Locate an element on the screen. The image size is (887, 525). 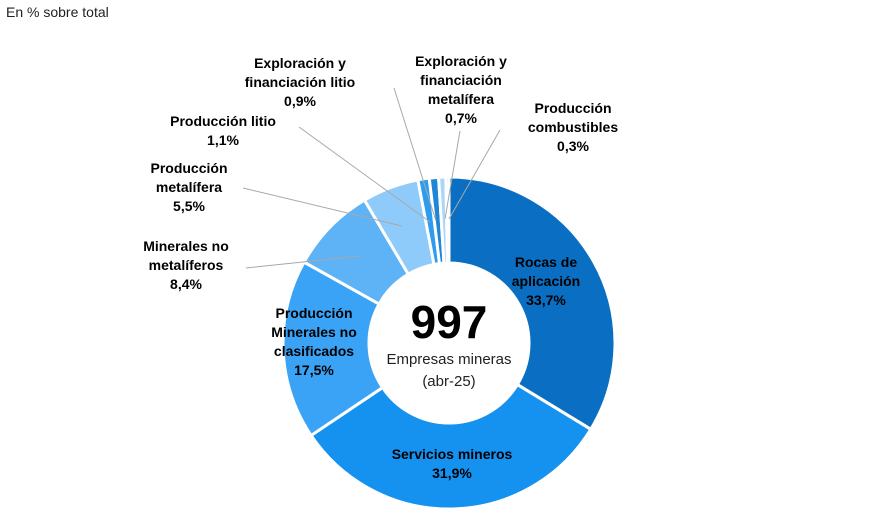
slice-label-3: Minerales no metalíferos 8,4% is located at coordinates (186, 265).